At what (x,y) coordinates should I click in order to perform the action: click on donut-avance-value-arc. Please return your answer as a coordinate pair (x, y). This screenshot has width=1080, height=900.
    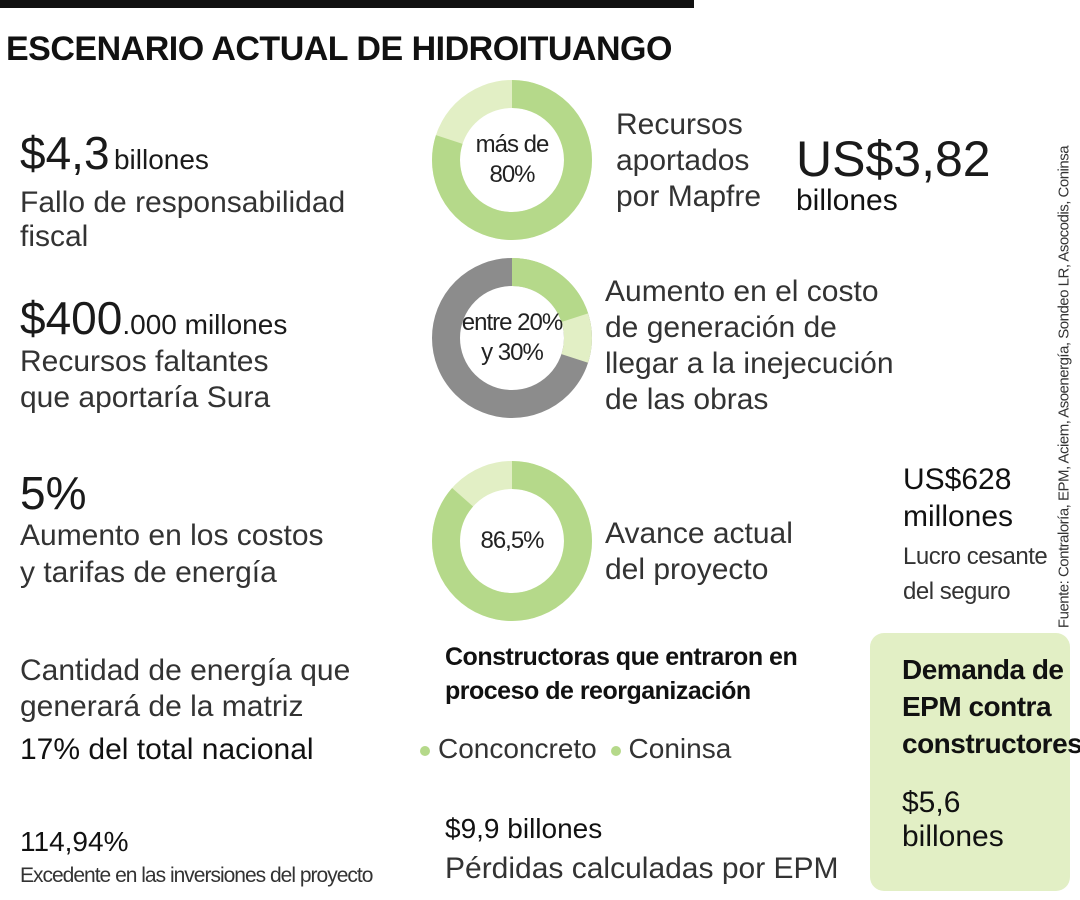
    Looking at the image, I should click on (512, 541).